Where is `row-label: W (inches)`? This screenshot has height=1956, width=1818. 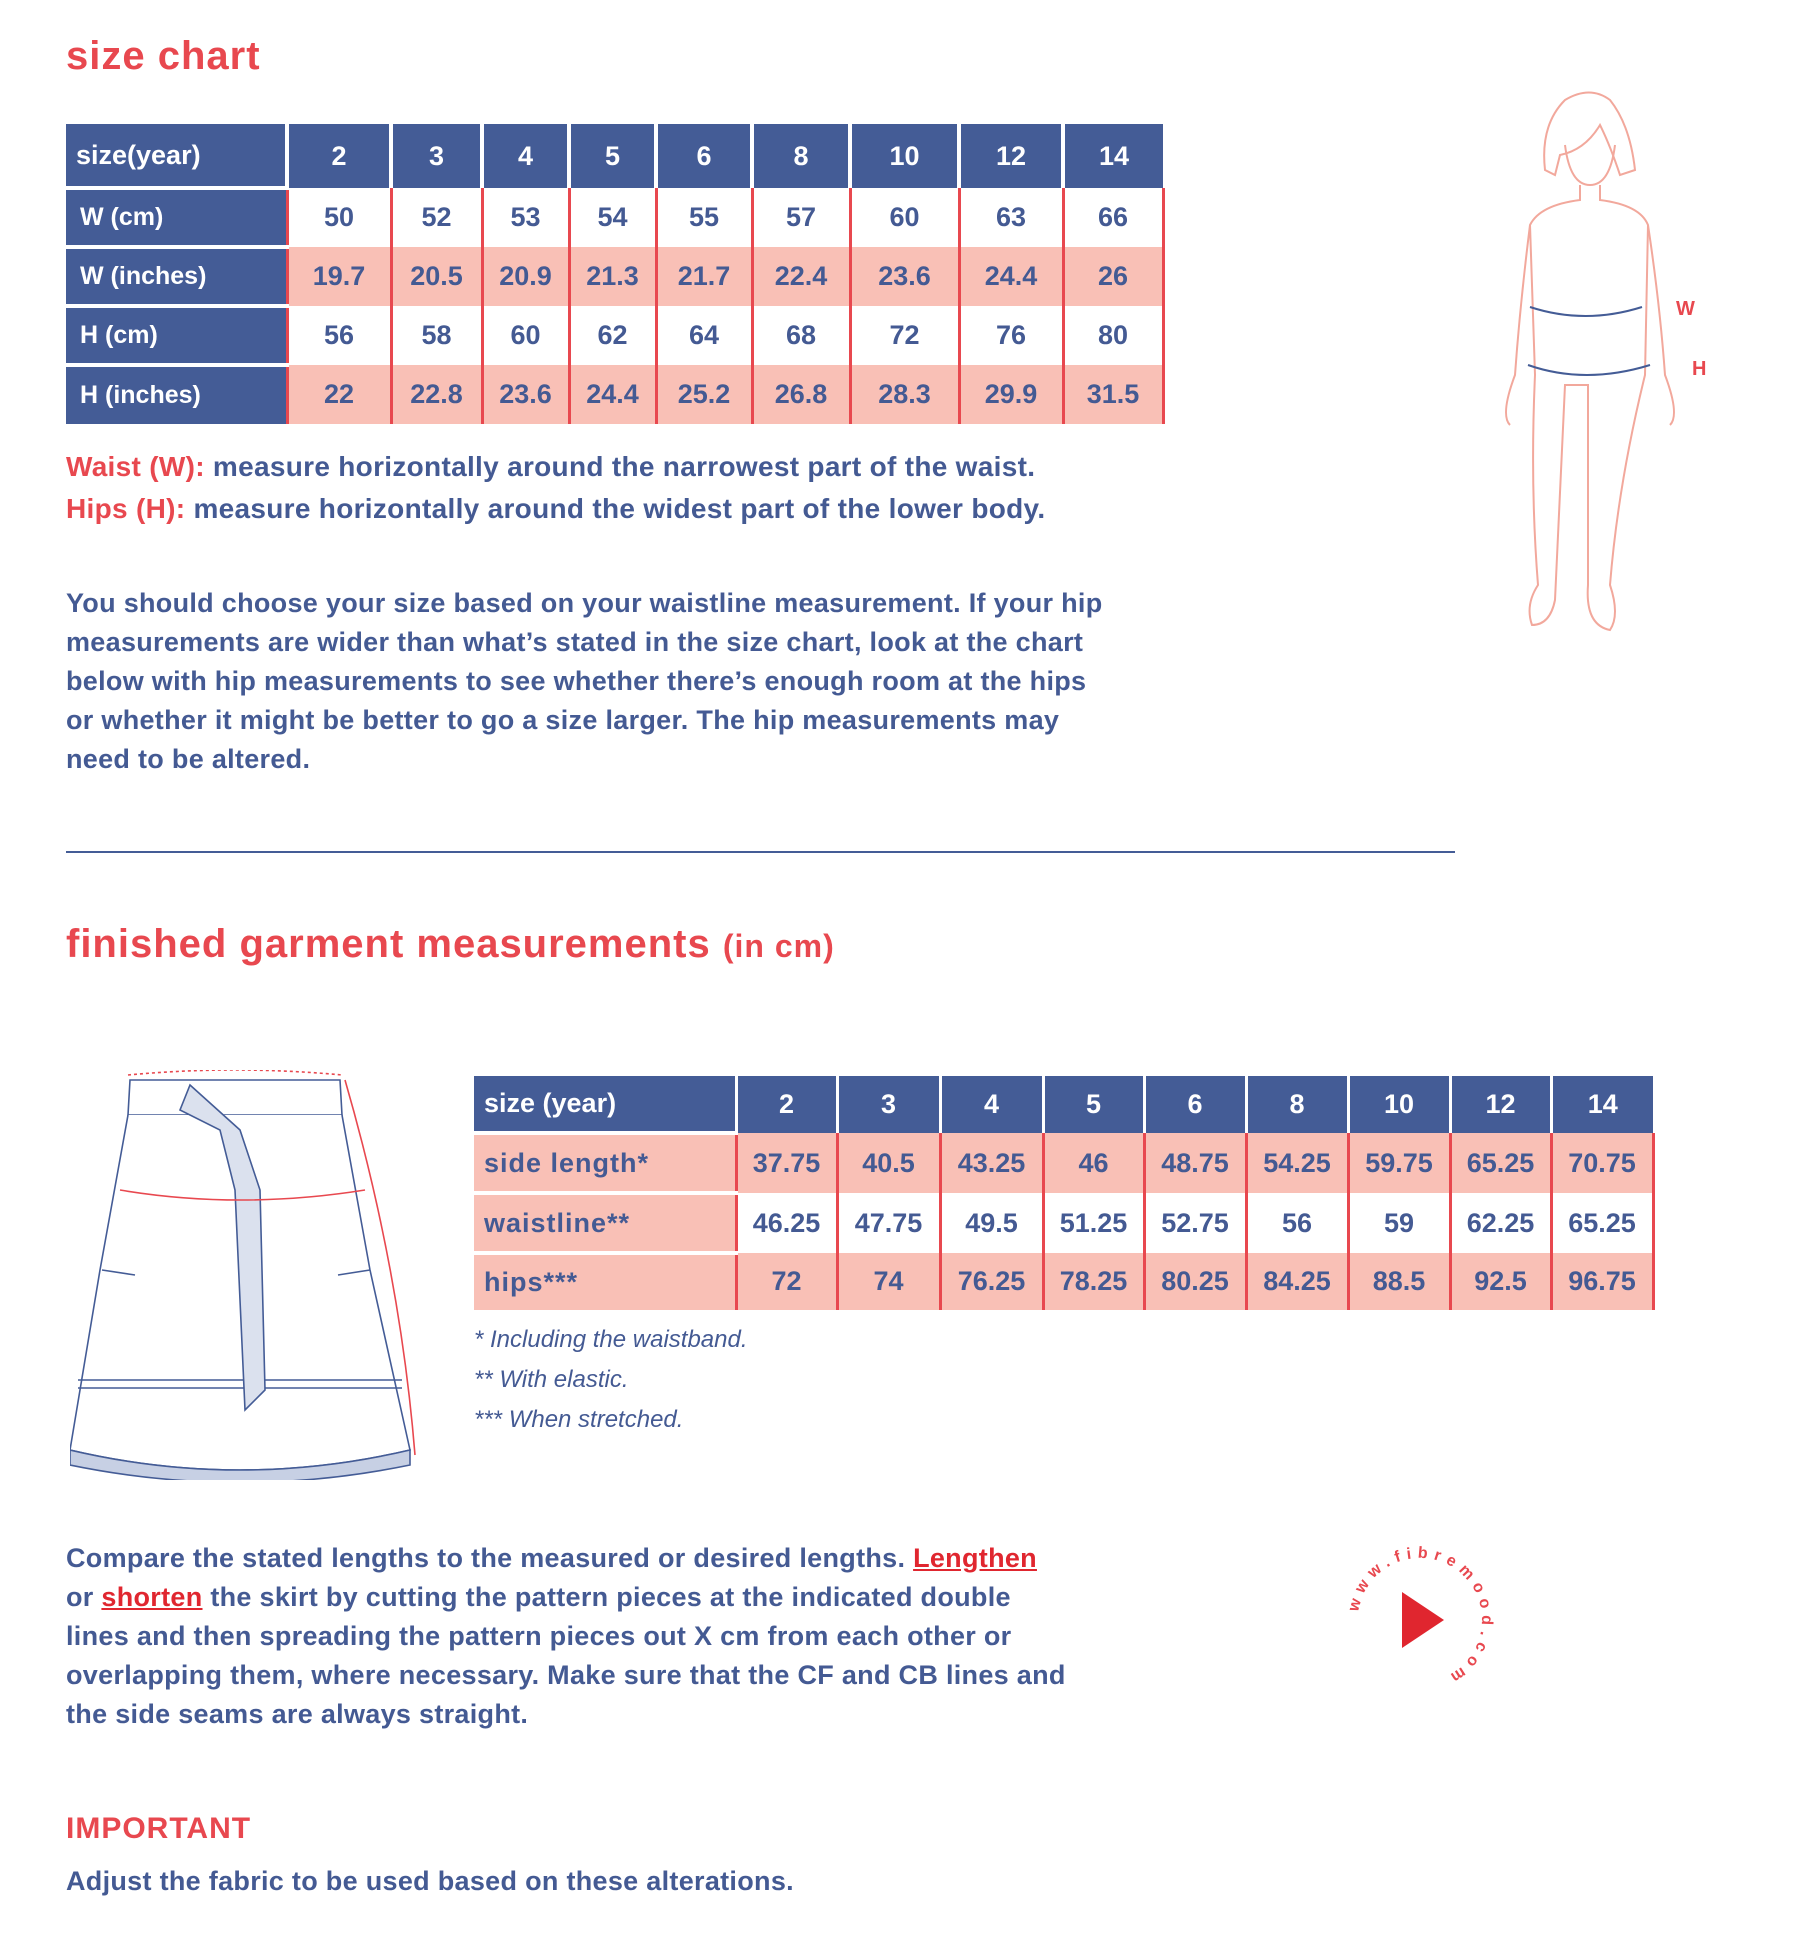 row-label: W (inches) is located at coordinates (176, 275).